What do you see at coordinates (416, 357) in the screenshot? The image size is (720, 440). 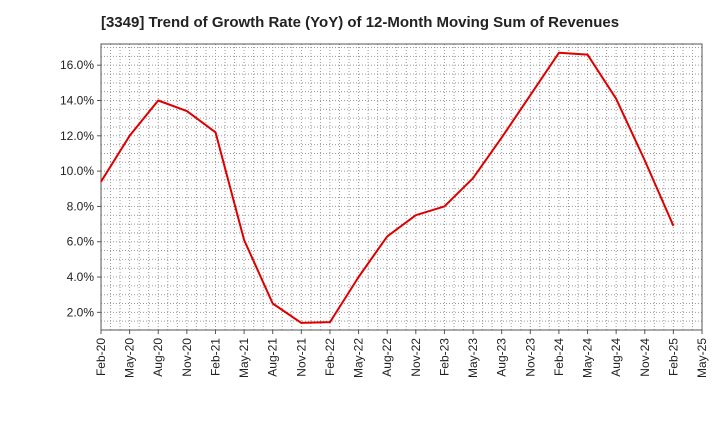 I see `x-tick-label: Nov-22` at bounding box center [416, 357].